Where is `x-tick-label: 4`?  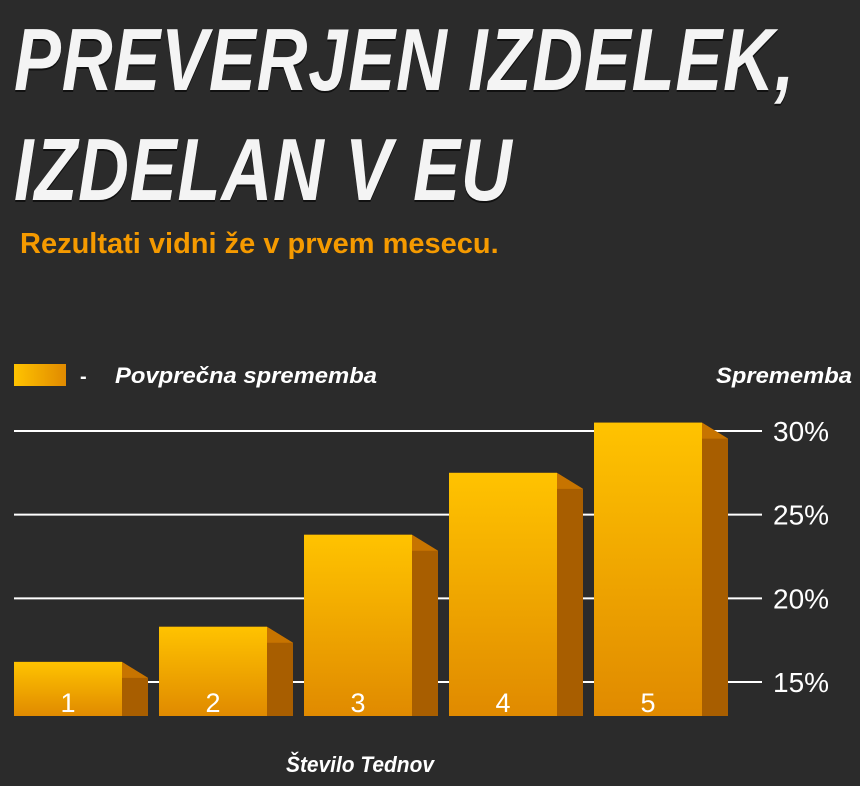
x-tick-label: 4 is located at coordinates (502, 703).